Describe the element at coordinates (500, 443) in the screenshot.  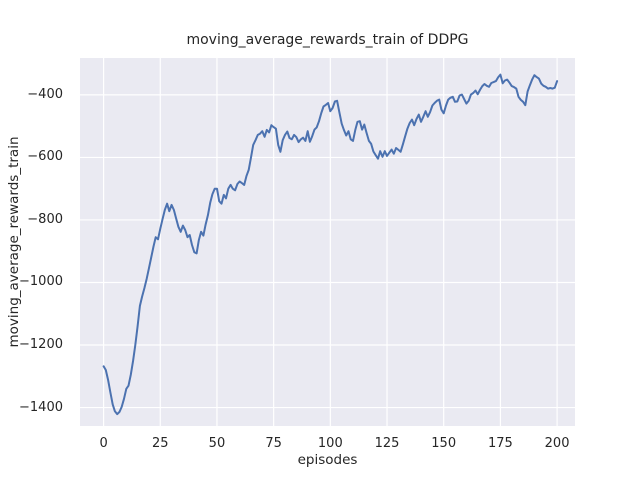
I see `x-tick-label: 175` at that location.